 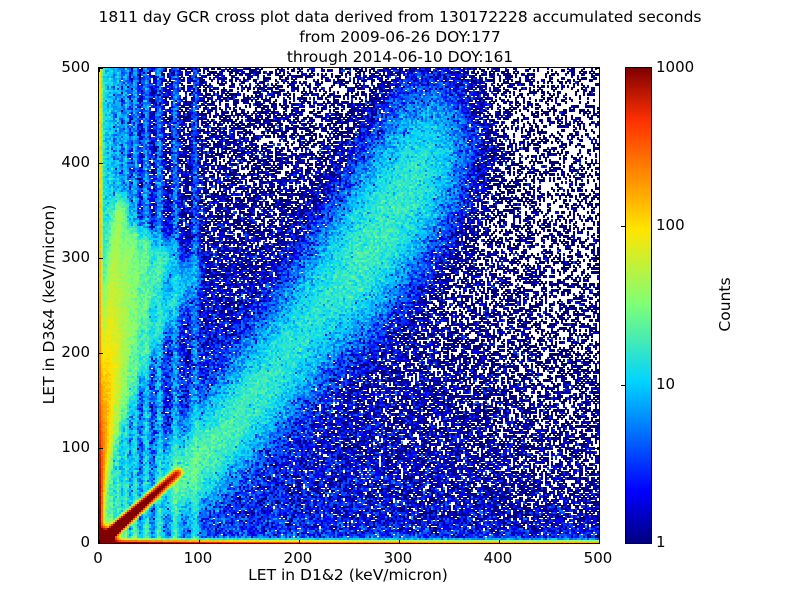 What do you see at coordinates (85, 542) in the screenshot?
I see `y-tick-label: 0` at bounding box center [85, 542].